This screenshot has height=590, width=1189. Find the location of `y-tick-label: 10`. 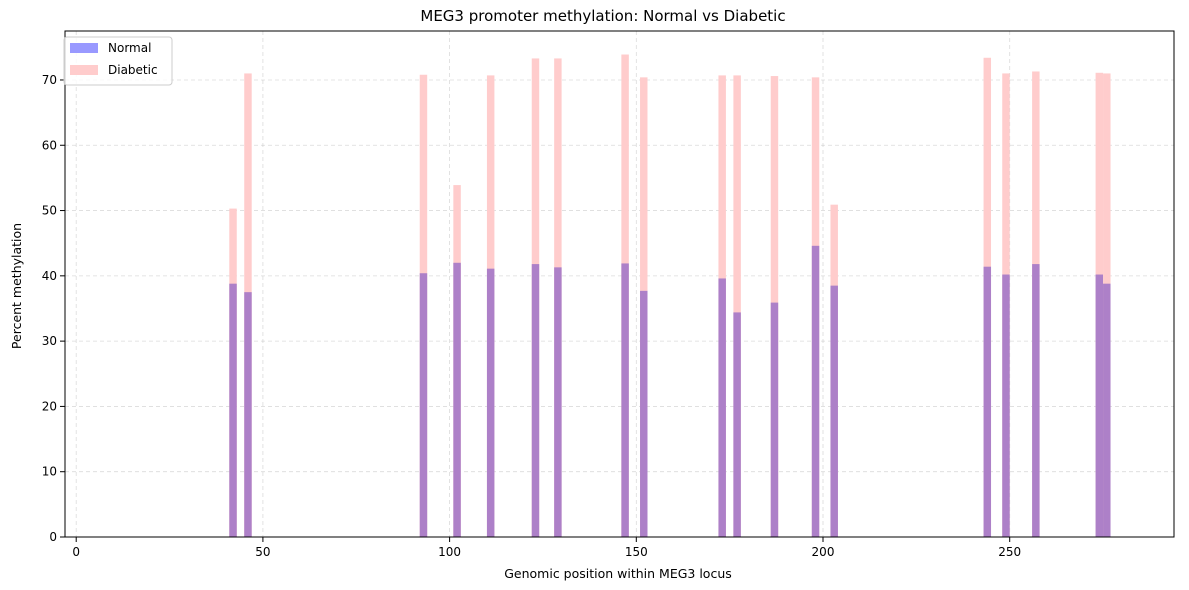

y-tick-label: 10 is located at coordinates (49, 472).